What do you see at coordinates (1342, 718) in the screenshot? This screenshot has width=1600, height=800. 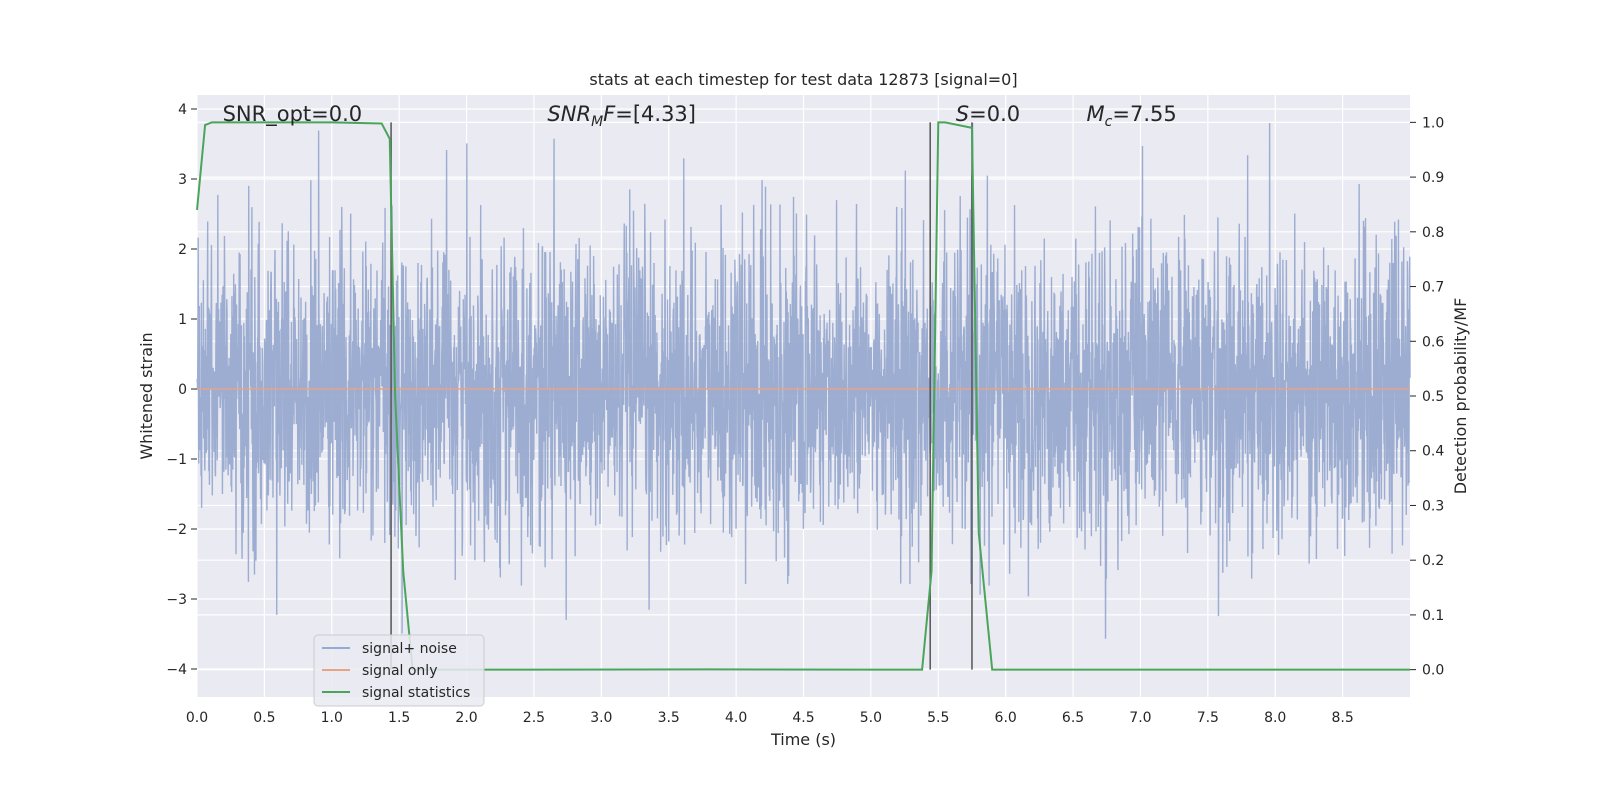 I see `x-tick-label: 8.5` at bounding box center [1342, 718].